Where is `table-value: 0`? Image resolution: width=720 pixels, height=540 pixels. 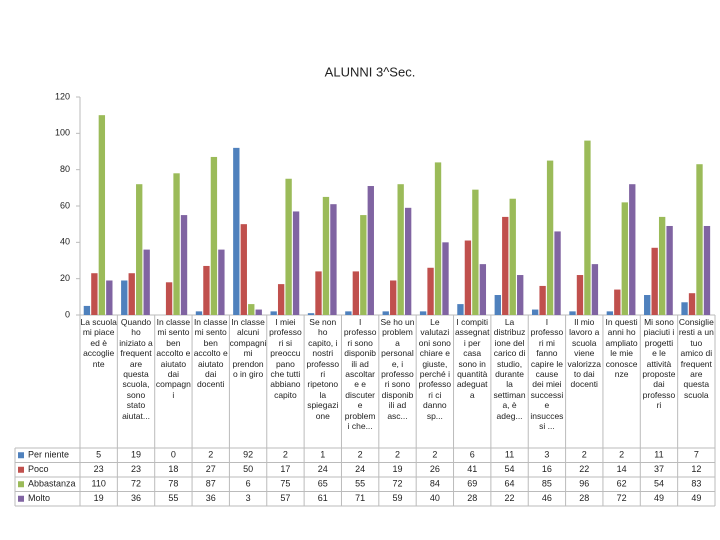
table-value: 0 is located at coordinates (173, 455).